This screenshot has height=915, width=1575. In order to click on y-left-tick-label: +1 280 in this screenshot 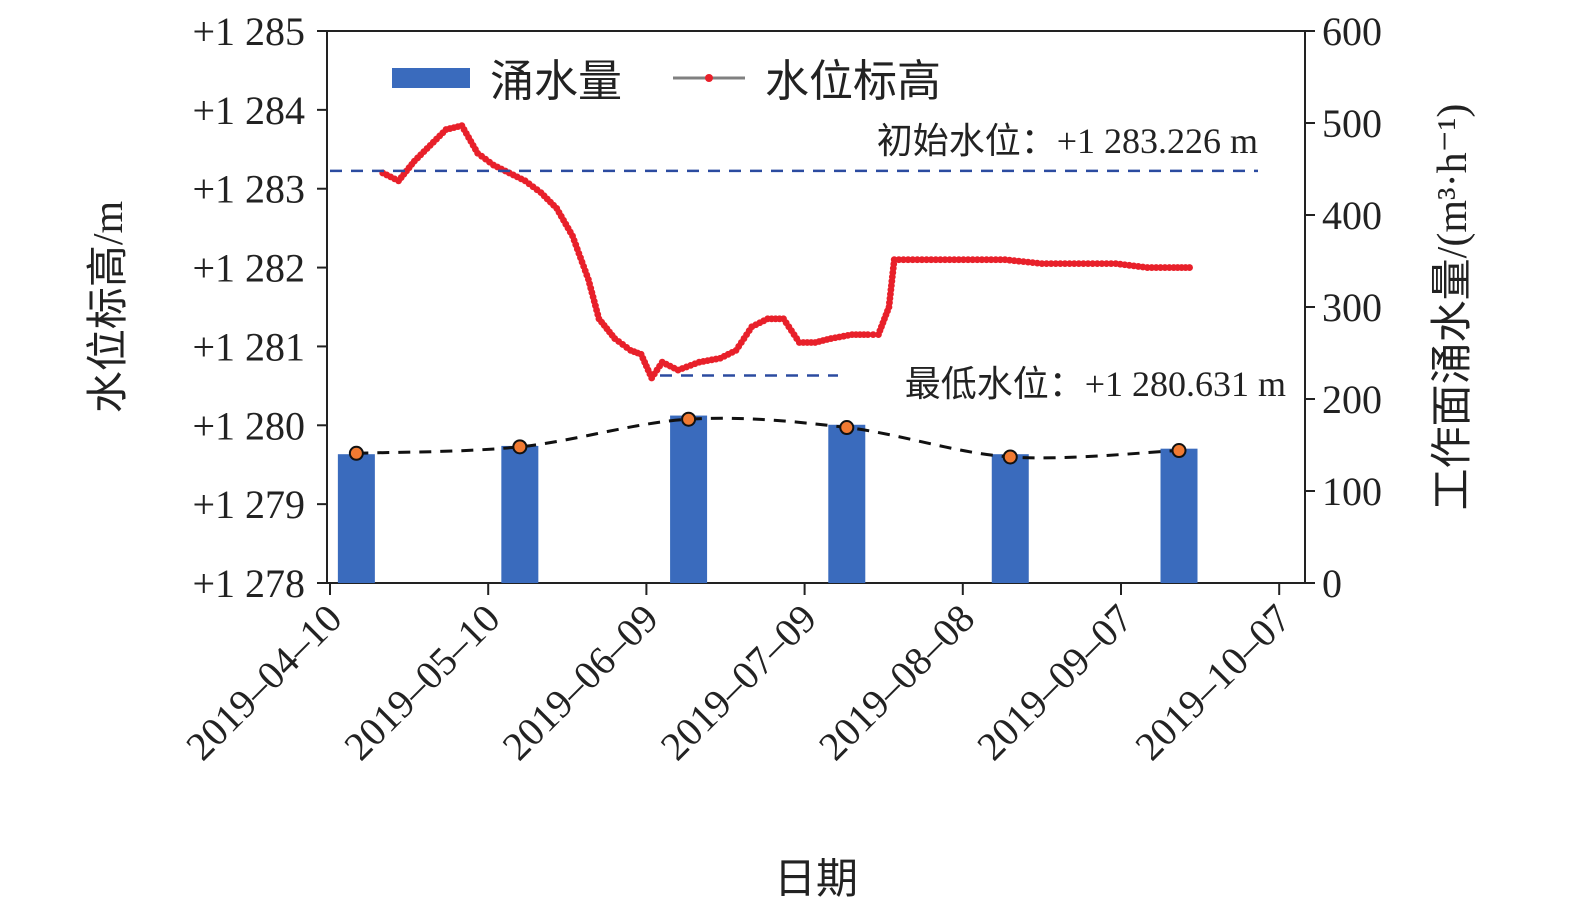, I will do `click(248, 425)`.